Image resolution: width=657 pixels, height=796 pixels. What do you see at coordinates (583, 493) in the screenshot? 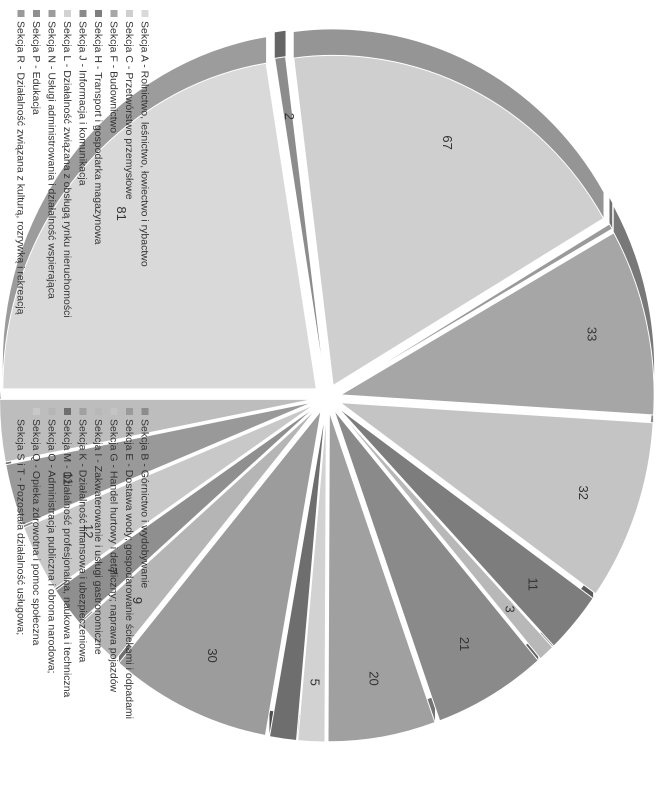
I see `data-label-5: 32` at bounding box center [583, 493].